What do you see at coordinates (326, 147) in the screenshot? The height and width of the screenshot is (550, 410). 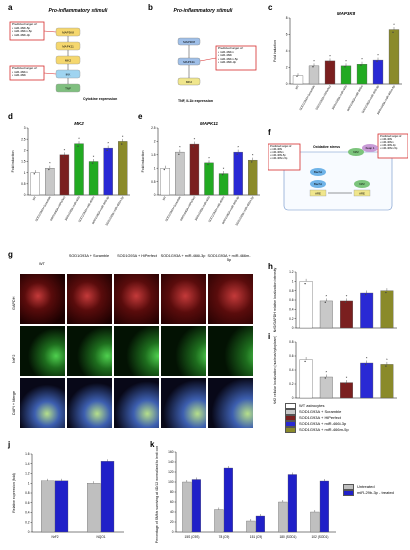 I see `panel-f-stress: Oxidative stress` at bounding box center [326, 147].